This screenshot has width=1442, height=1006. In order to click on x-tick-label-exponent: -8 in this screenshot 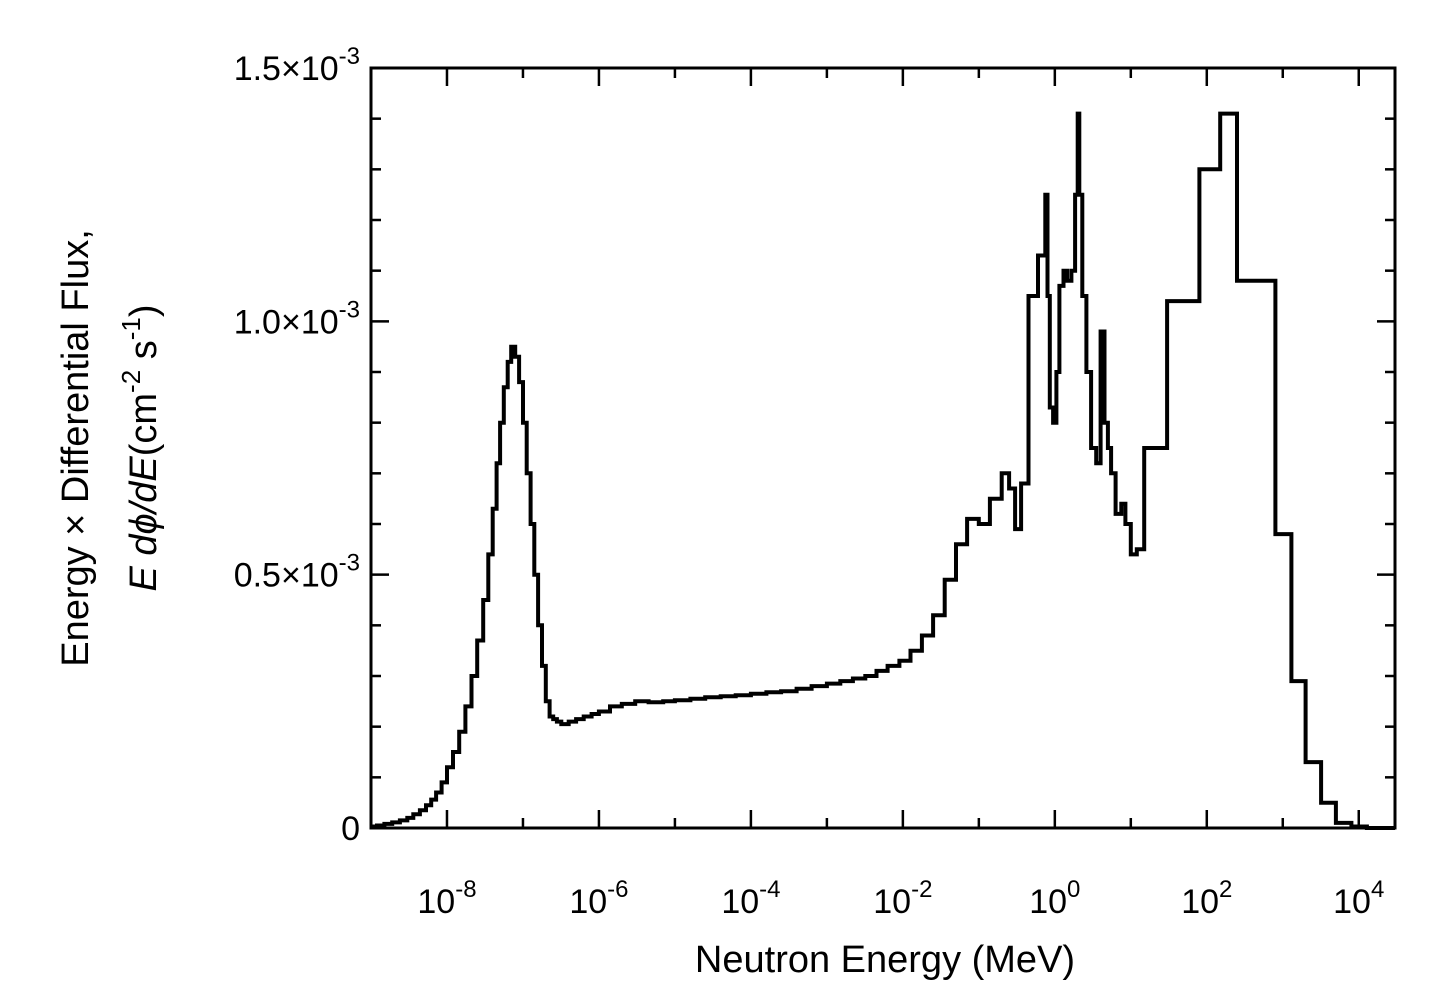, I will do `click(465, 889)`.